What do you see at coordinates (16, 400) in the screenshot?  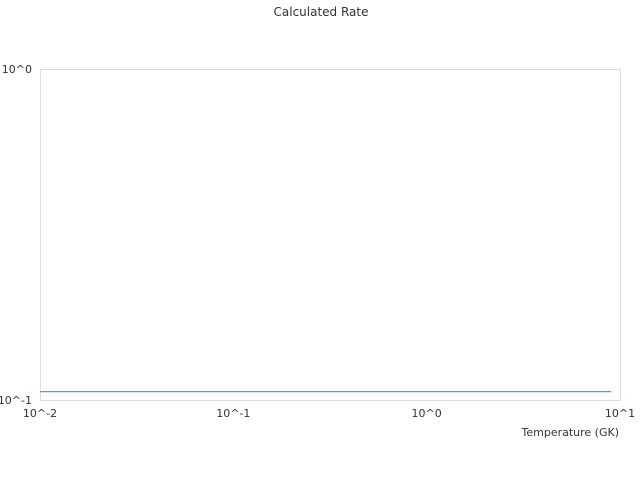 I see `y-tick-label: 10^-1` at bounding box center [16, 400].